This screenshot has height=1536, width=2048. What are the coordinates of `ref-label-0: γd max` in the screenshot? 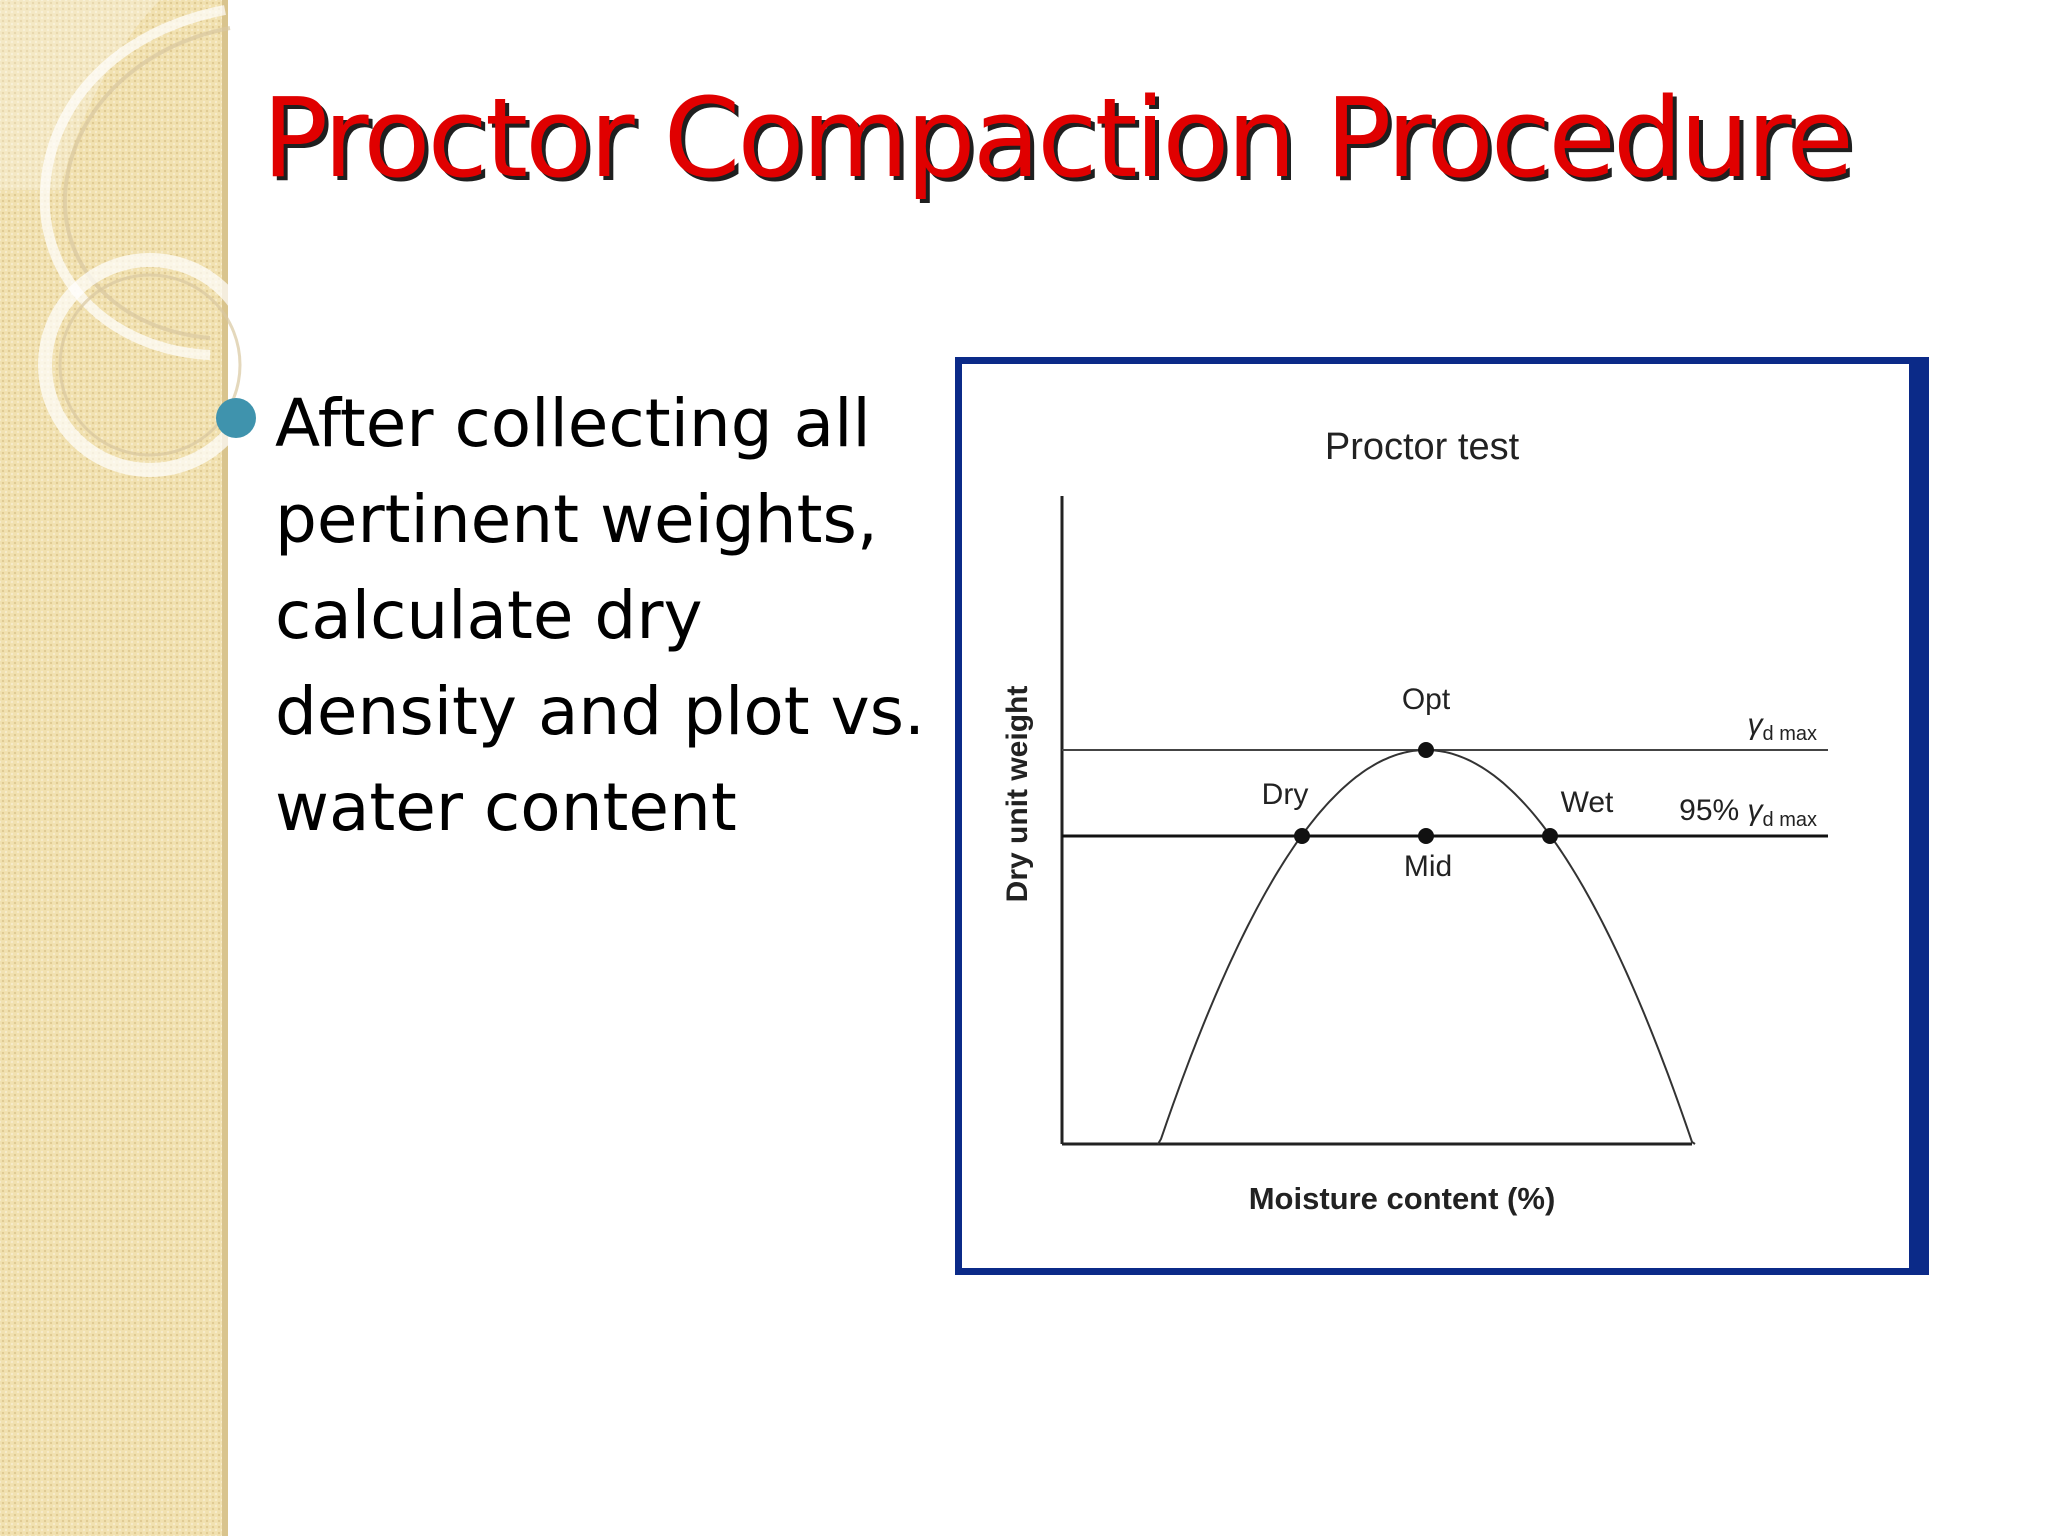 It's located at (1782, 726).